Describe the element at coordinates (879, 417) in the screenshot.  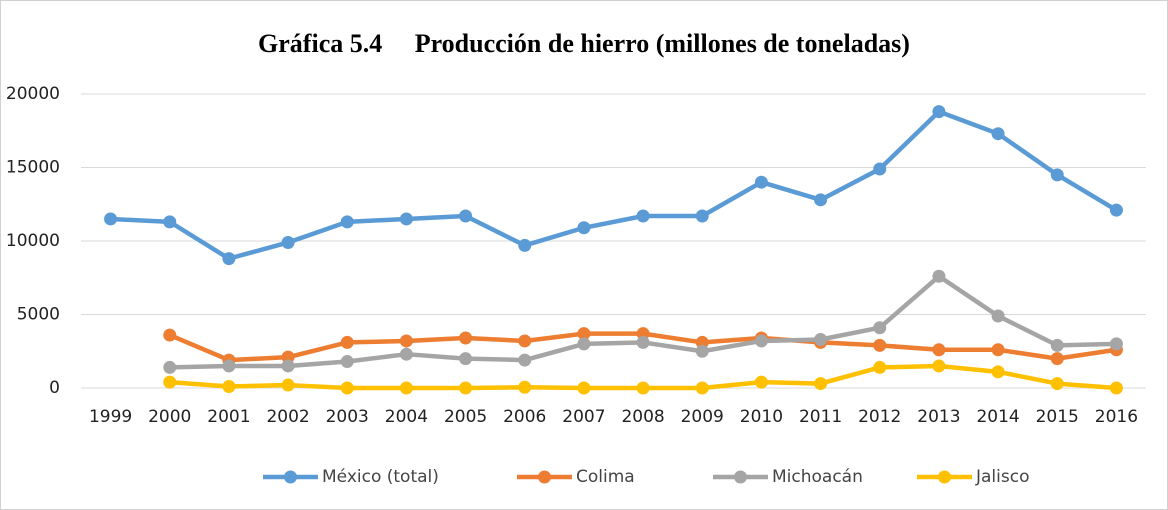
I see `x-tick-label: 2012` at that location.